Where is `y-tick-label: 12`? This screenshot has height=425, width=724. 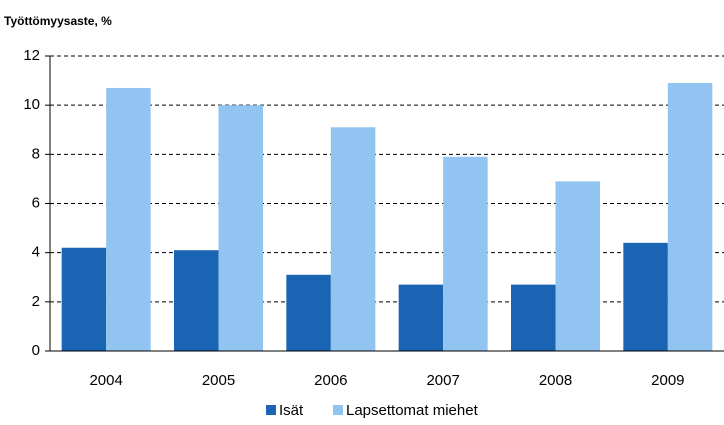 y-tick-label: 12 is located at coordinates (31, 55).